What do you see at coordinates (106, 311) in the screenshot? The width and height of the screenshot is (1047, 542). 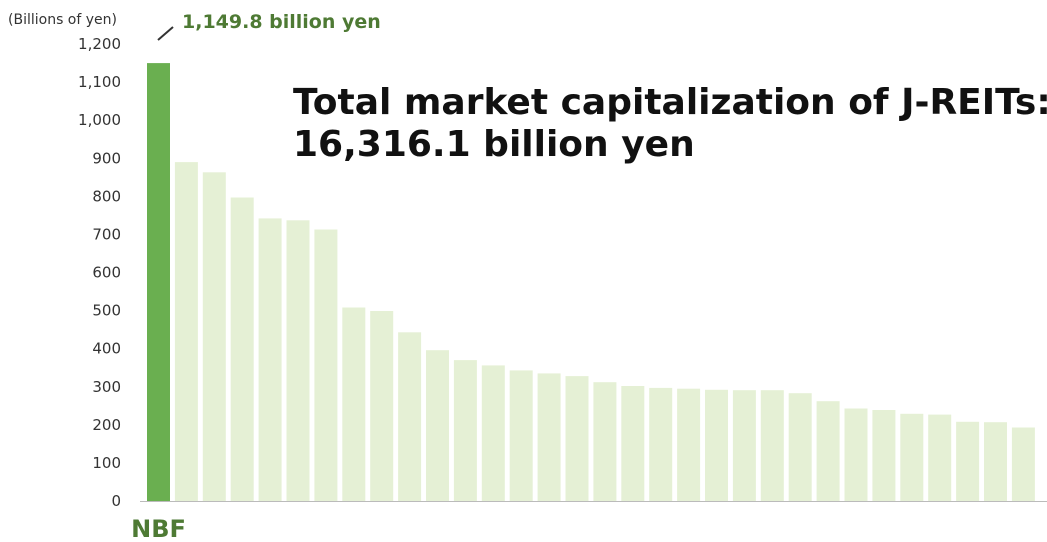 I see `y-tick-label: 500` at bounding box center [106, 311].